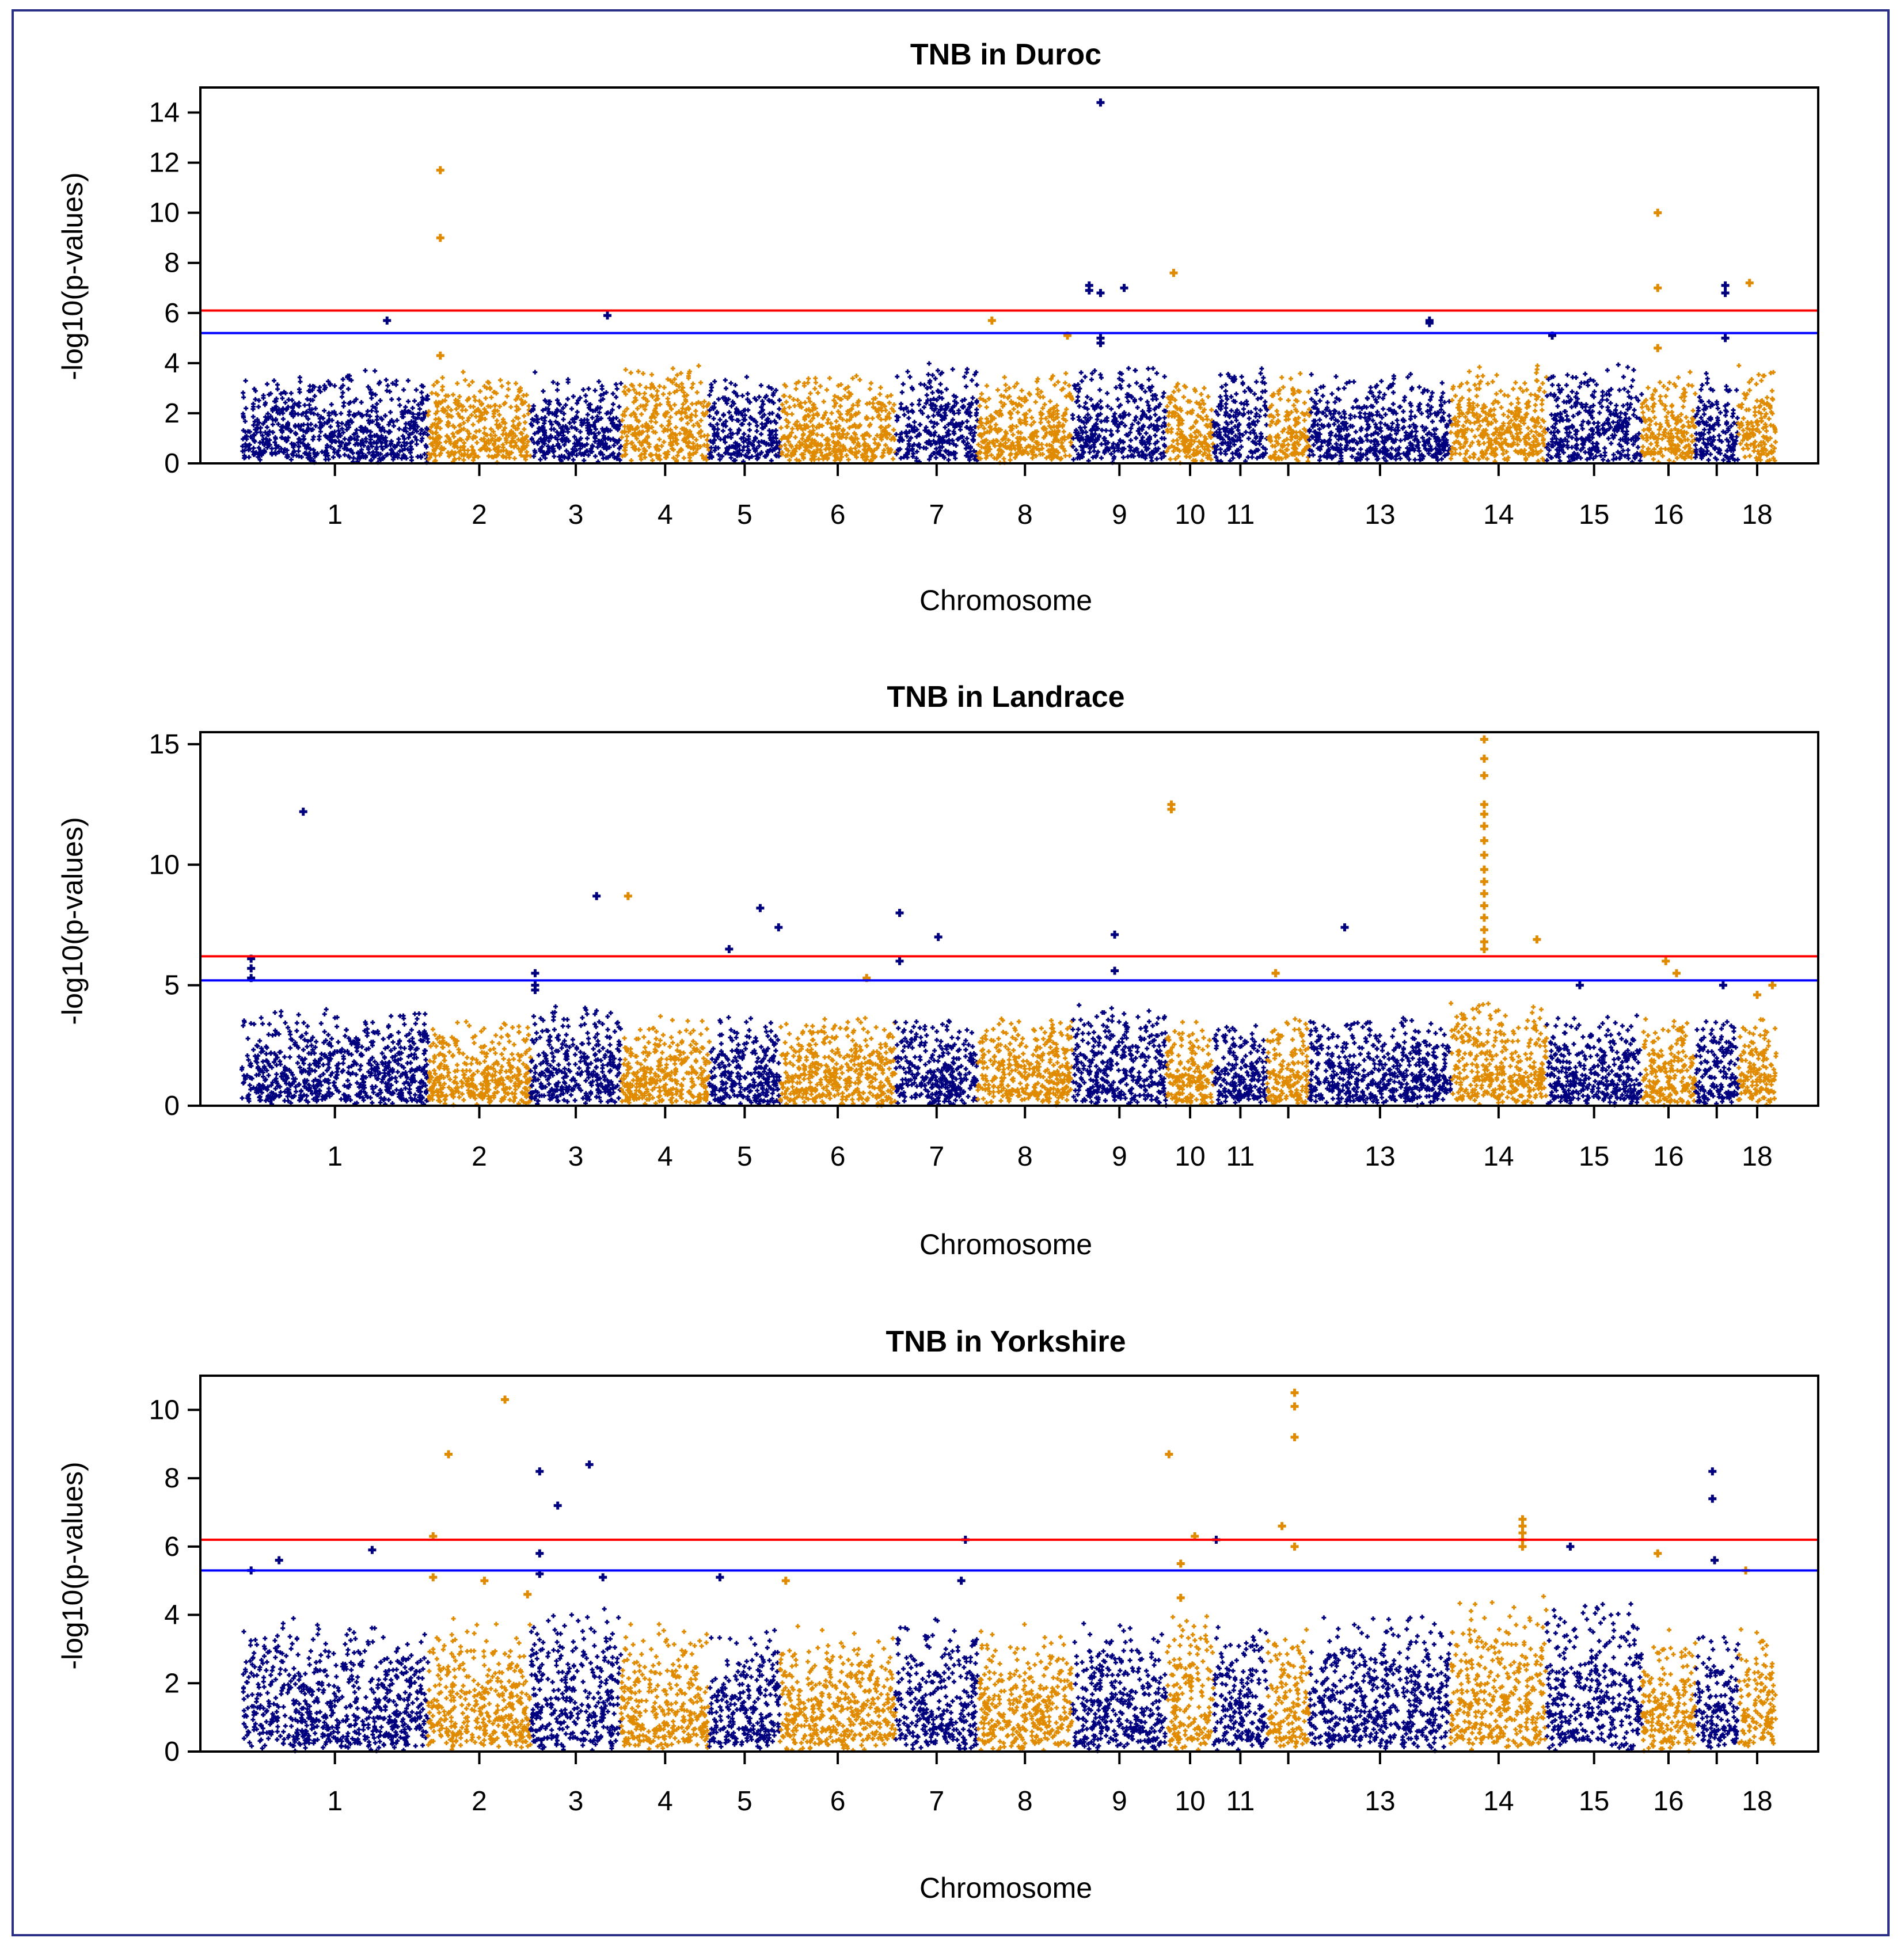 The height and width of the screenshot is (1949, 1904). I want to click on y-tick-label: 4, so click(172, 1615).